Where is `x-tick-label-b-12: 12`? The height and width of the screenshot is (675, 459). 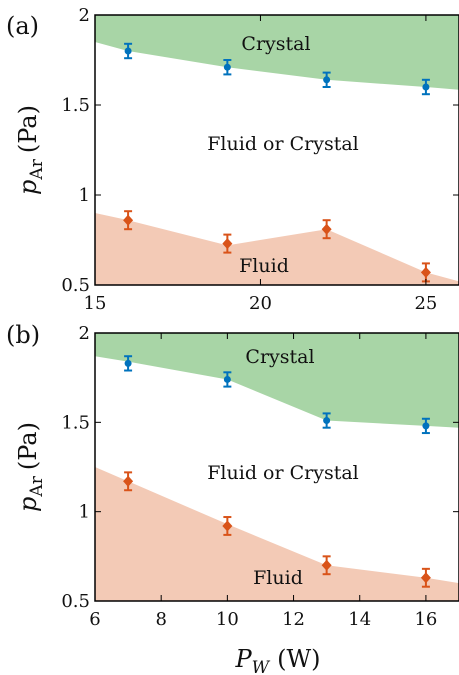
x-tick-label-b-12: 12 is located at coordinates (293, 619).